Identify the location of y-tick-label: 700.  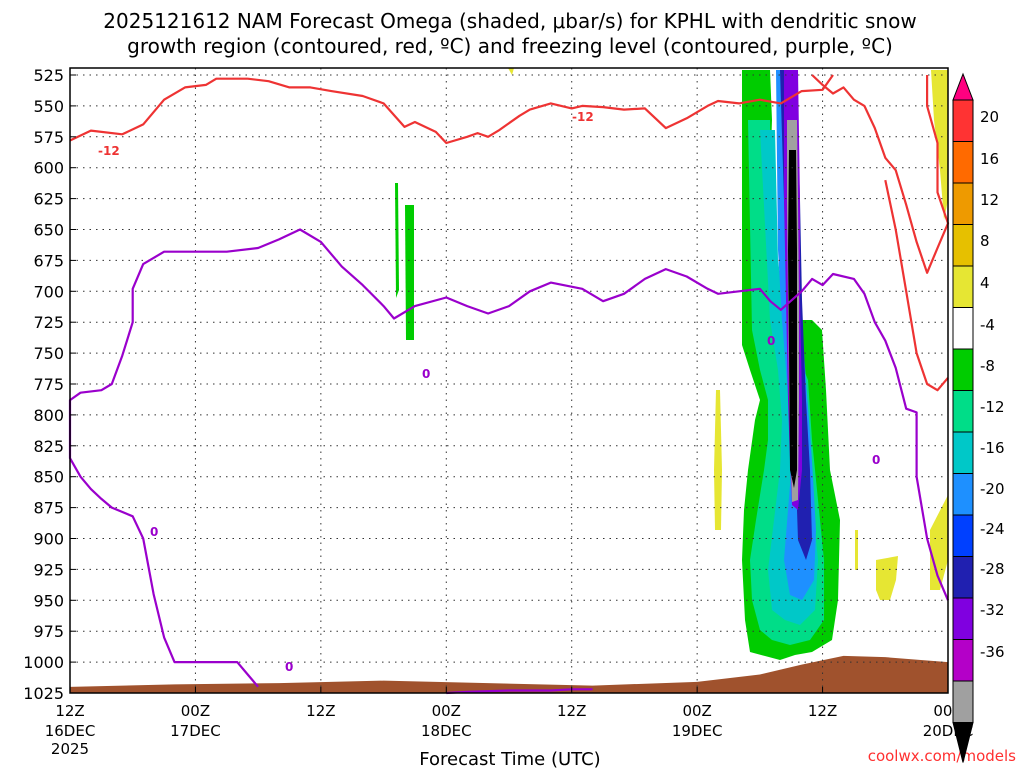
(48, 291).